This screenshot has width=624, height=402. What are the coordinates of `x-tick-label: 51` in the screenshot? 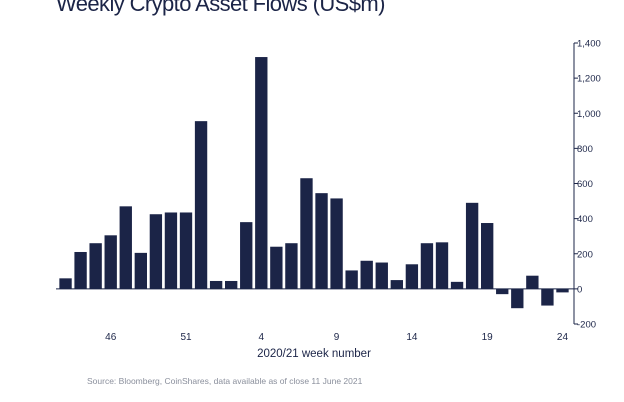 It's located at (186, 337).